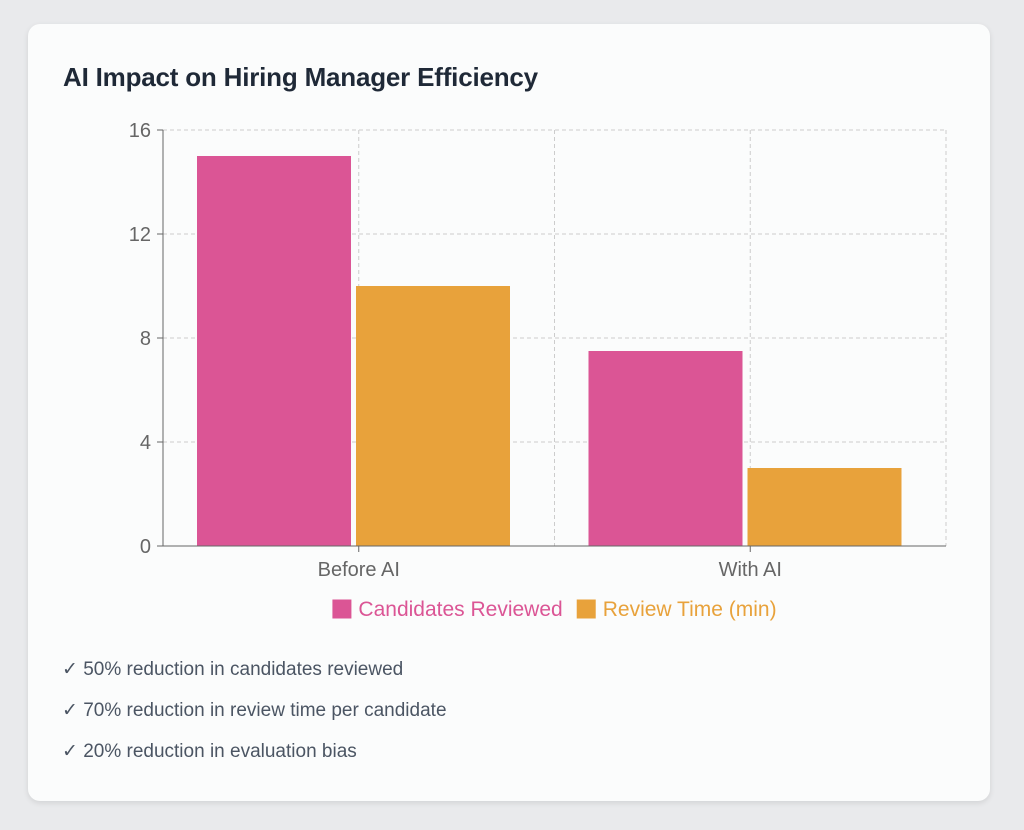 The width and height of the screenshot is (1024, 830). What do you see at coordinates (359, 570) in the screenshot?
I see `x-tick-label: Before AI` at bounding box center [359, 570].